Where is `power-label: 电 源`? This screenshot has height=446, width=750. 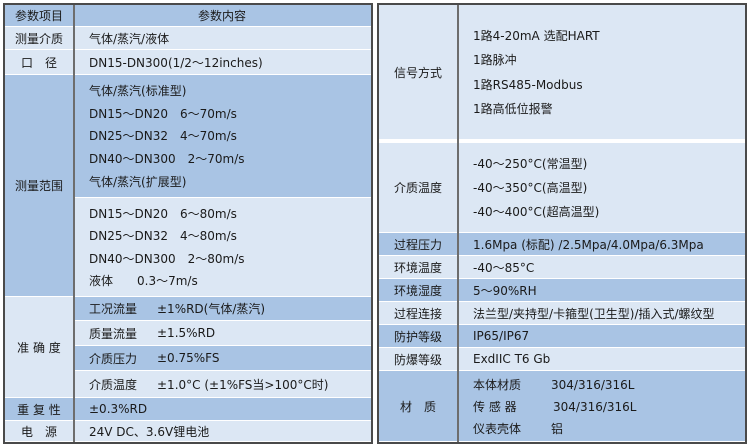
power-label: 电 源 is located at coordinates (39, 431).